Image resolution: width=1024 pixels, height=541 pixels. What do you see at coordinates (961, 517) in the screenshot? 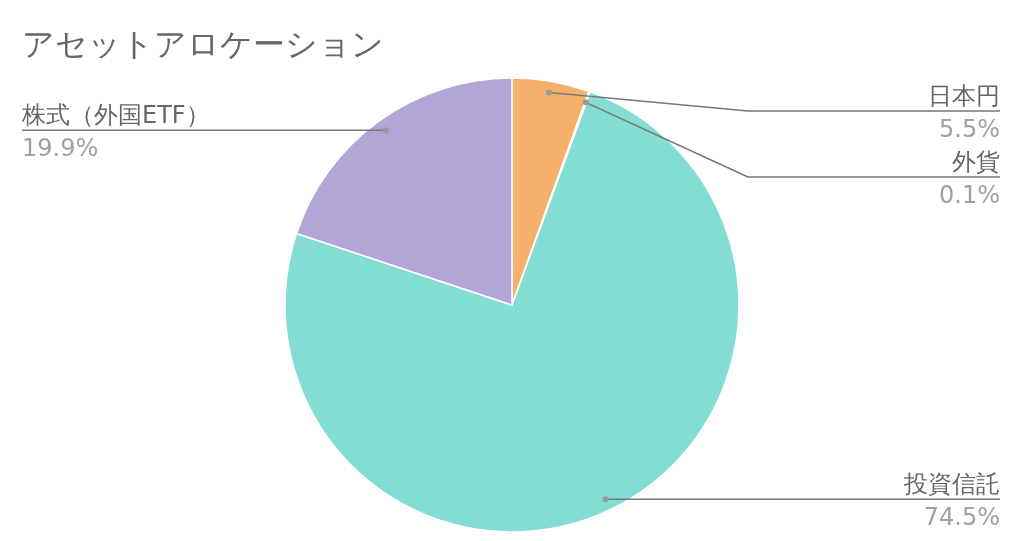
I see `data-label: 74.5%` at bounding box center [961, 517].